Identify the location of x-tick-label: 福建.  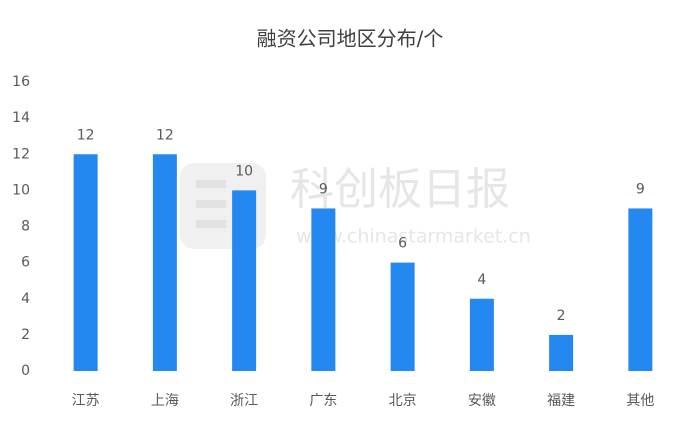
(561, 401).